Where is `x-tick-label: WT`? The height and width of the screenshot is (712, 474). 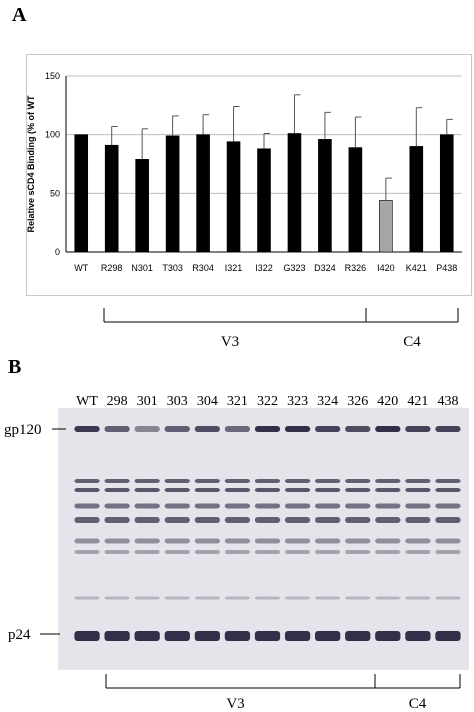 x-tick-label: WT is located at coordinates (81, 268).